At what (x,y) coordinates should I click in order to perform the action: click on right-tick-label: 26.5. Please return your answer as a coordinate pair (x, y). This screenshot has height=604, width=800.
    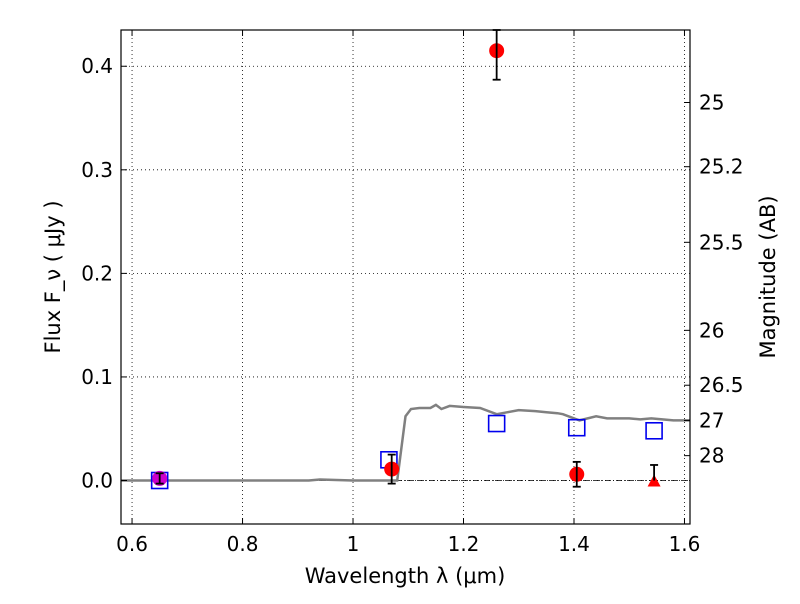
    Looking at the image, I should click on (721, 385).